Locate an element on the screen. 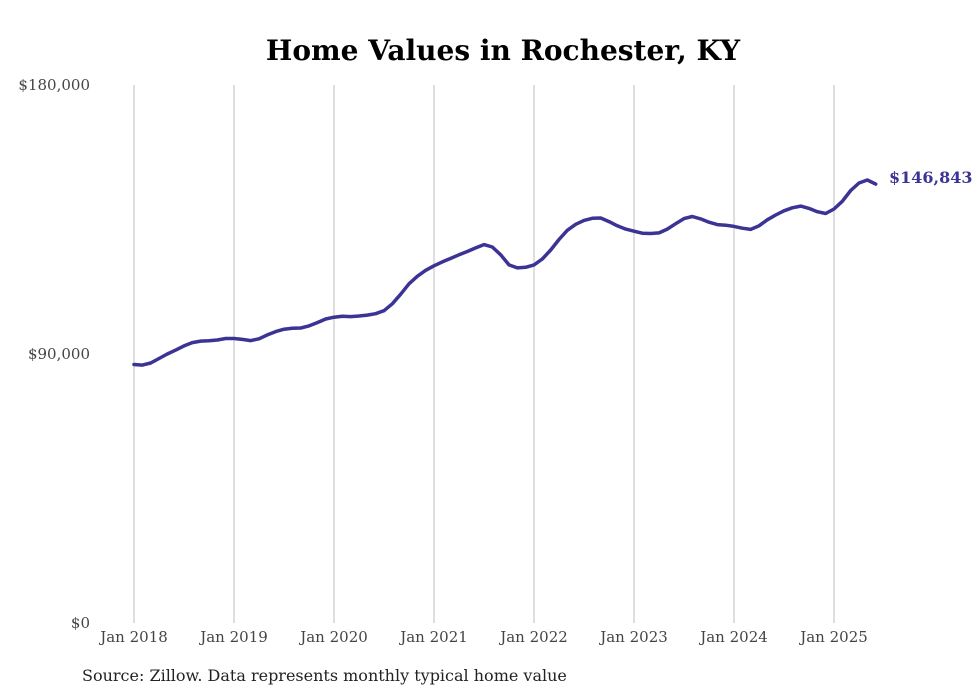  x-tick-label: Jan 2023 is located at coordinates (633, 637).